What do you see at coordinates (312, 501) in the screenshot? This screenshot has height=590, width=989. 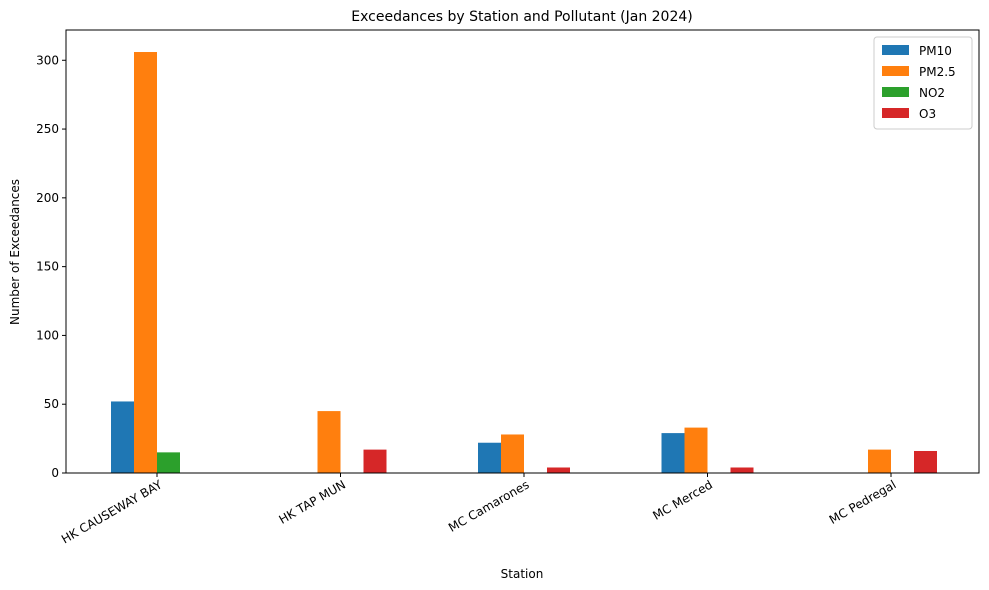 I see `x-tick-label: HK TAP MUN` at bounding box center [312, 501].